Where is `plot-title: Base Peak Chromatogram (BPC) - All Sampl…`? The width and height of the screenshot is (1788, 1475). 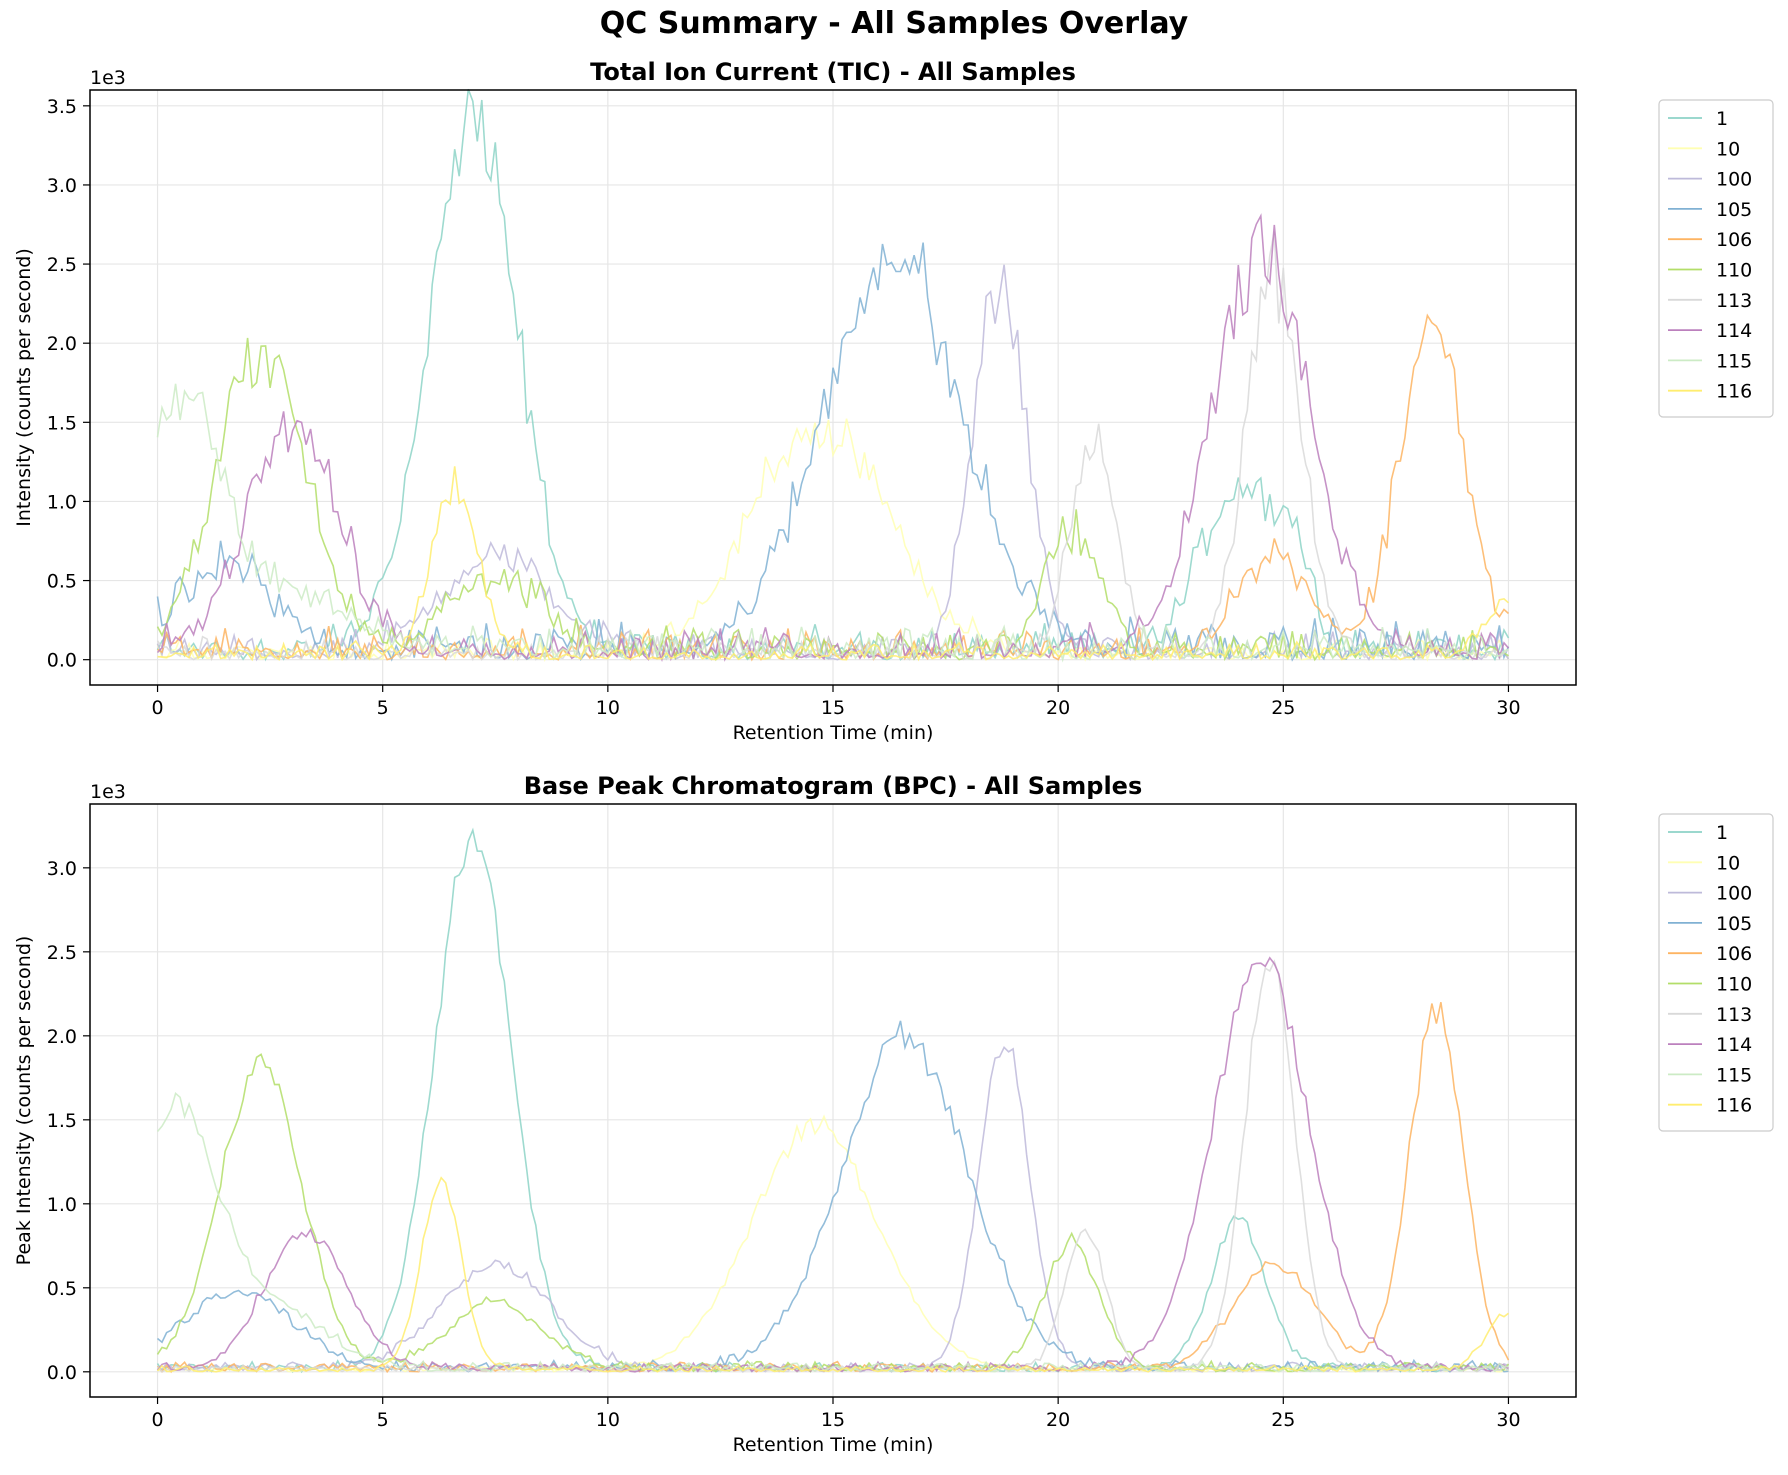
plot-title: Base Peak Chromatogram (BPC) - All Sampl… is located at coordinates (833, 786).